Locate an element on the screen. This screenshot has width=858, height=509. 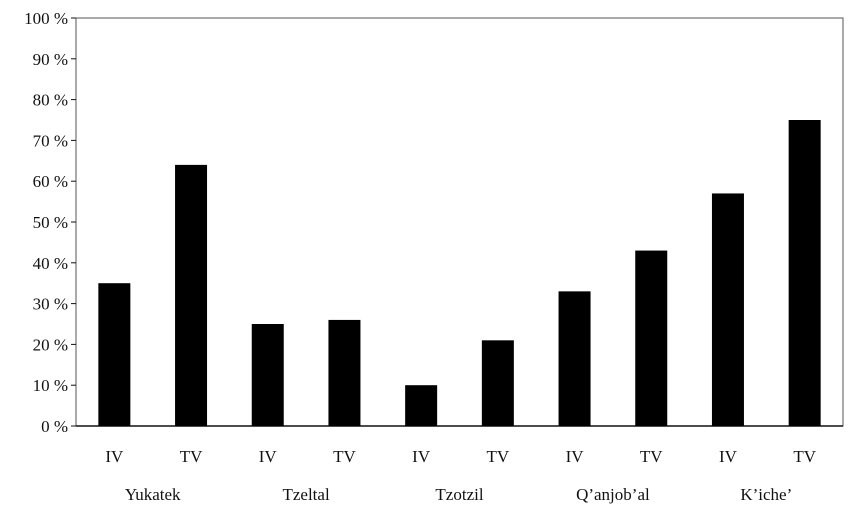
y-tick-label: 50 % is located at coordinates (50, 222).